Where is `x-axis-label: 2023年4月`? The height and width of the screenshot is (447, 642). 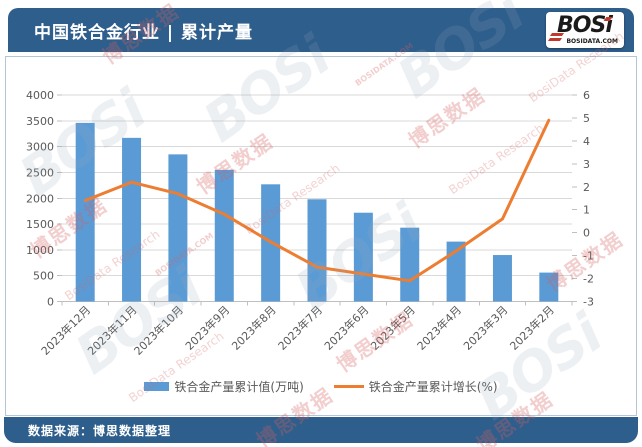 x-axis-label: 2023年4月 is located at coordinates (439, 328).